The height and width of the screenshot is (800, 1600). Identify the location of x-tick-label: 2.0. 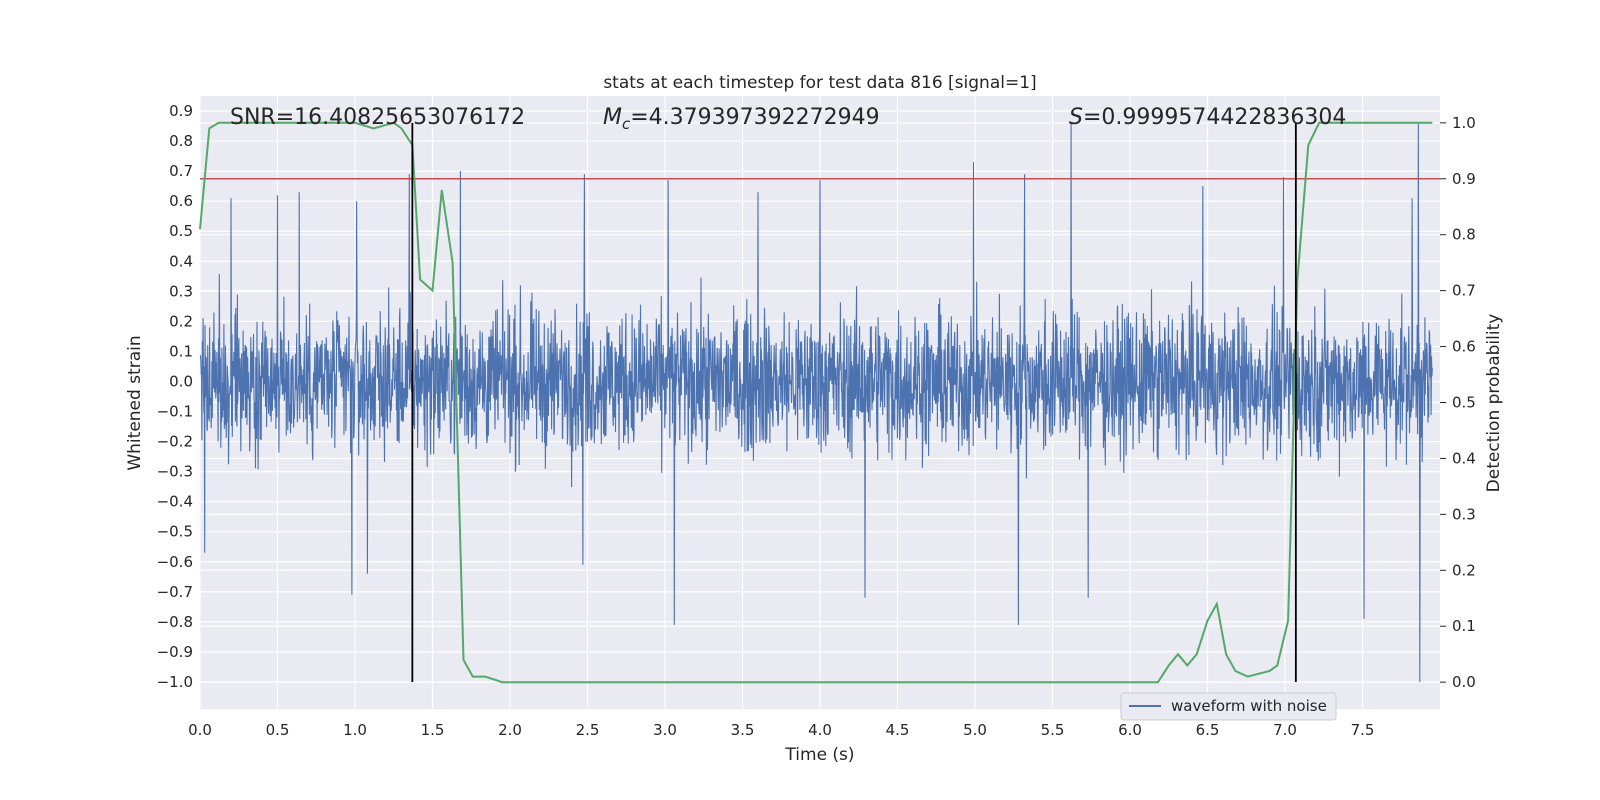
(510, 730).